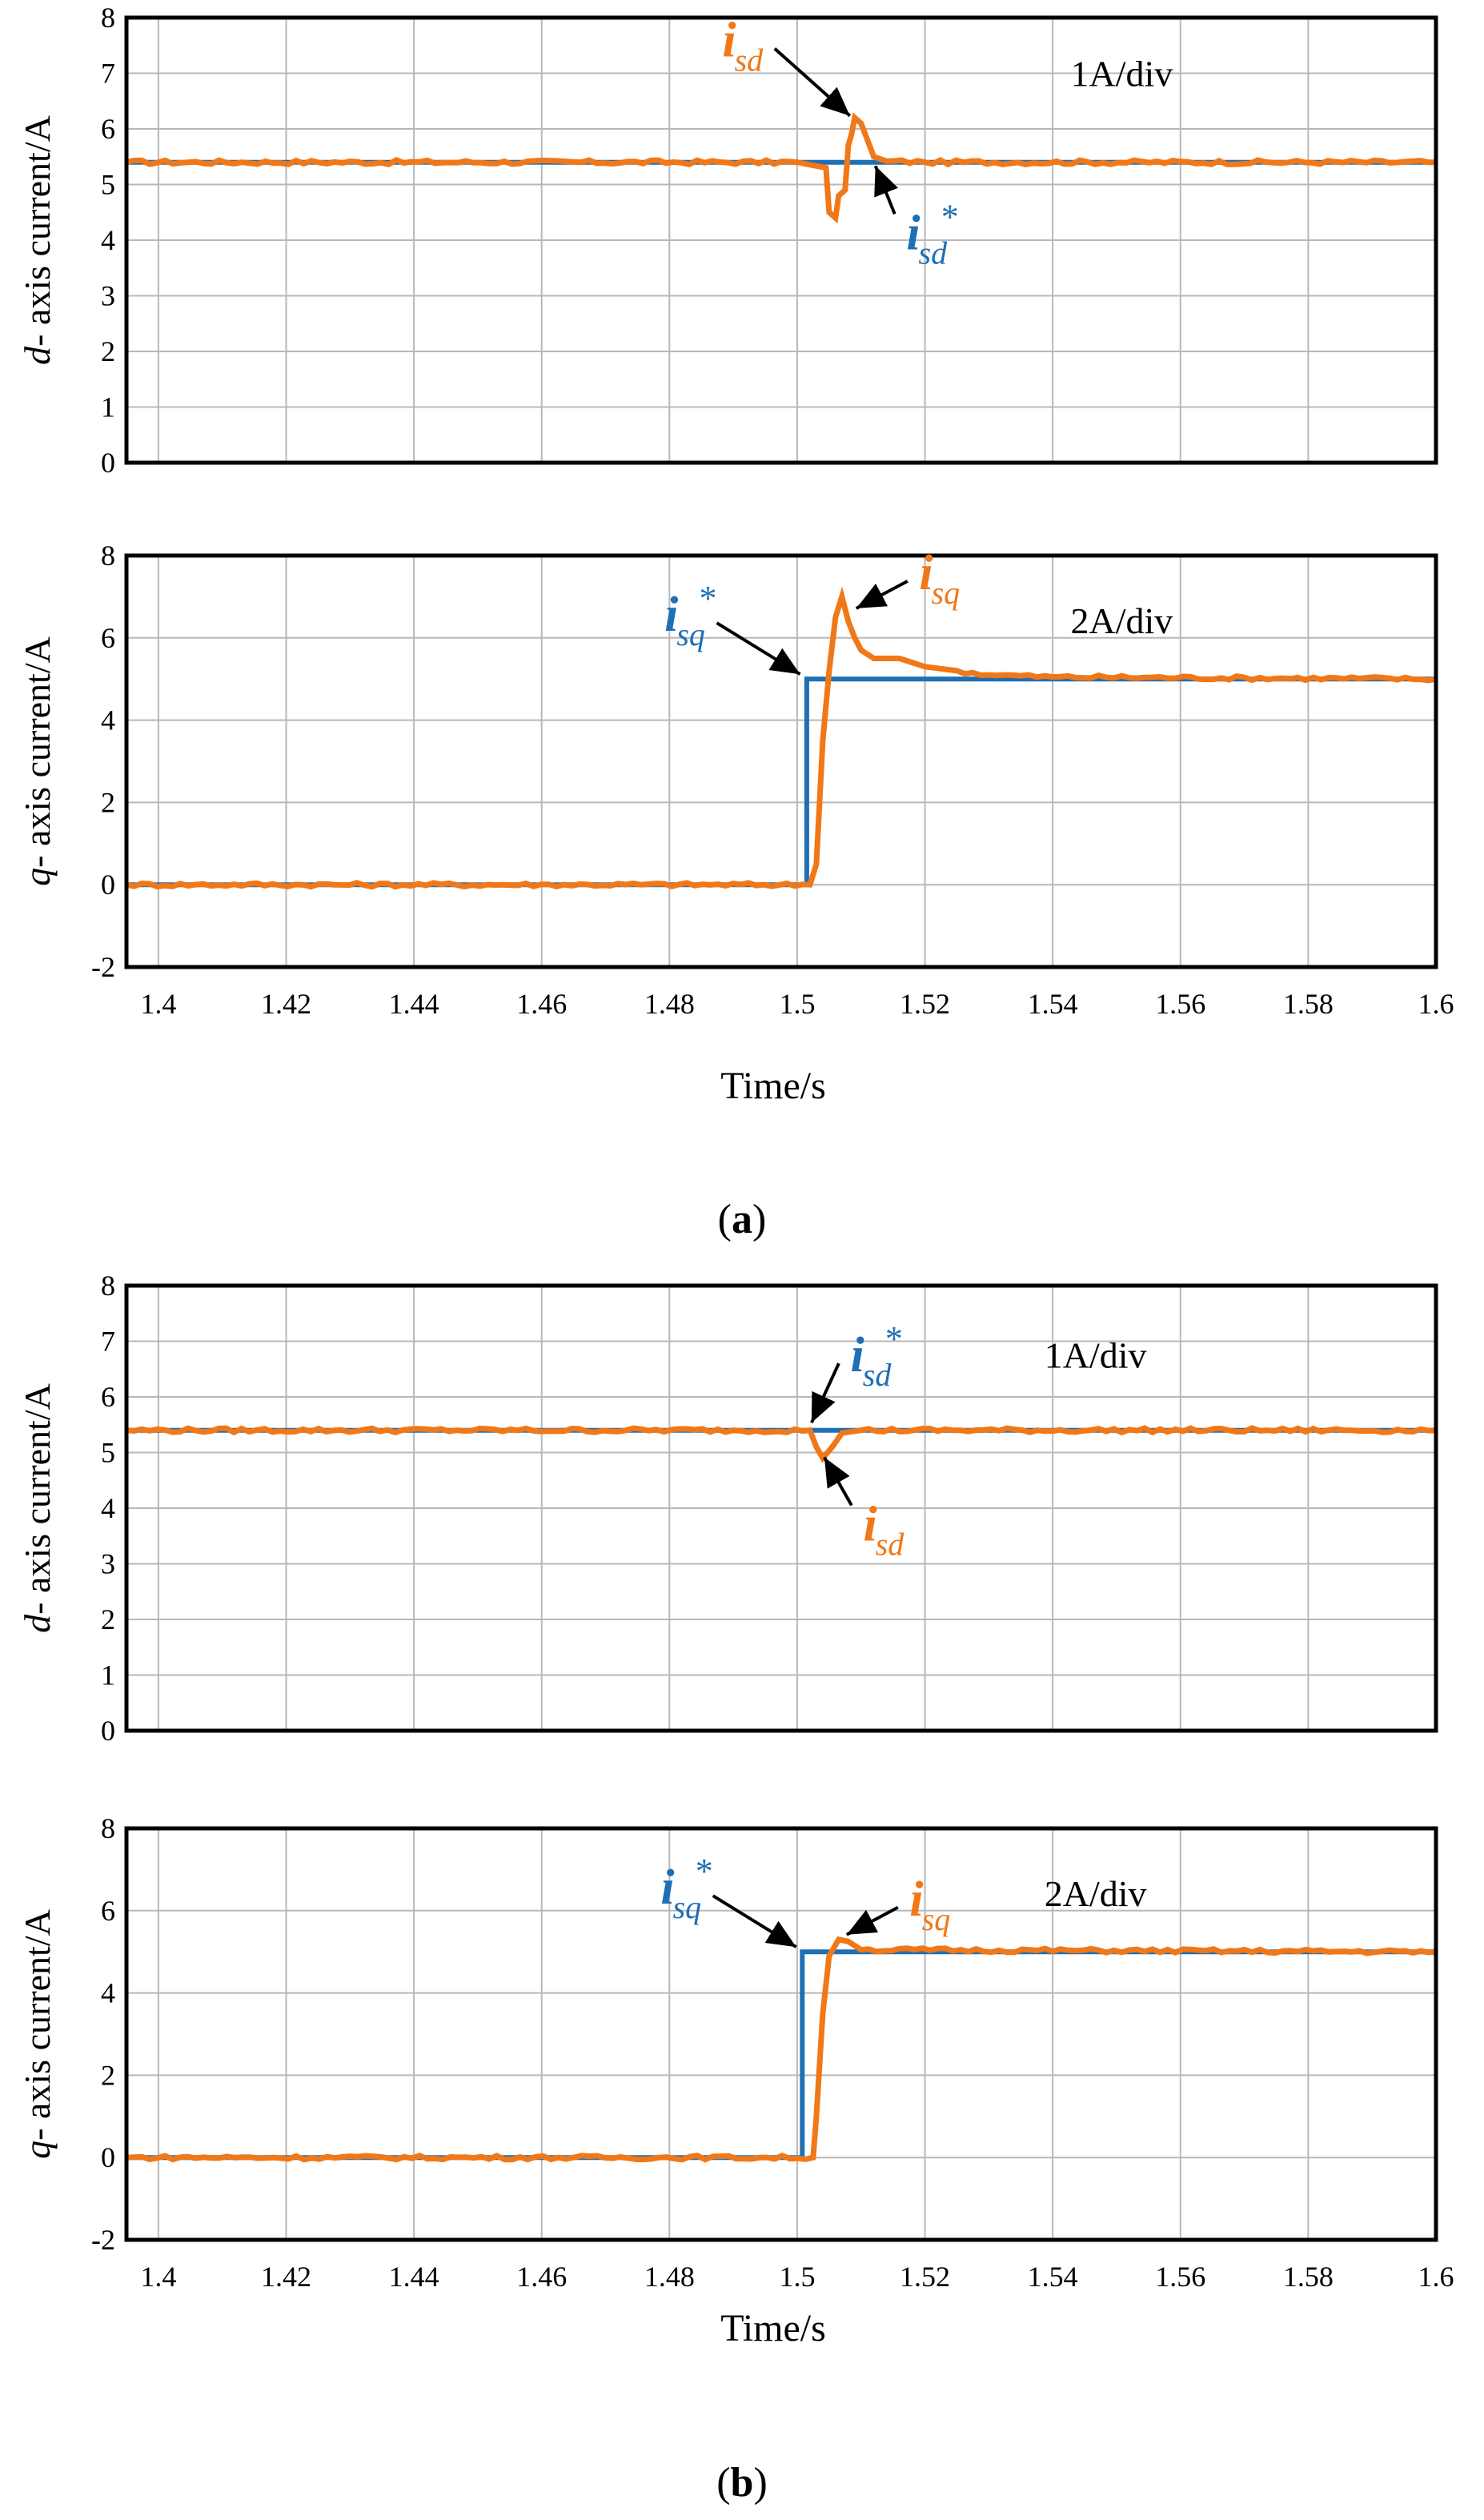 This screenshot has height=2520, width=1484. I want to click on panel-caption-b: (b), so click(742, 2483).